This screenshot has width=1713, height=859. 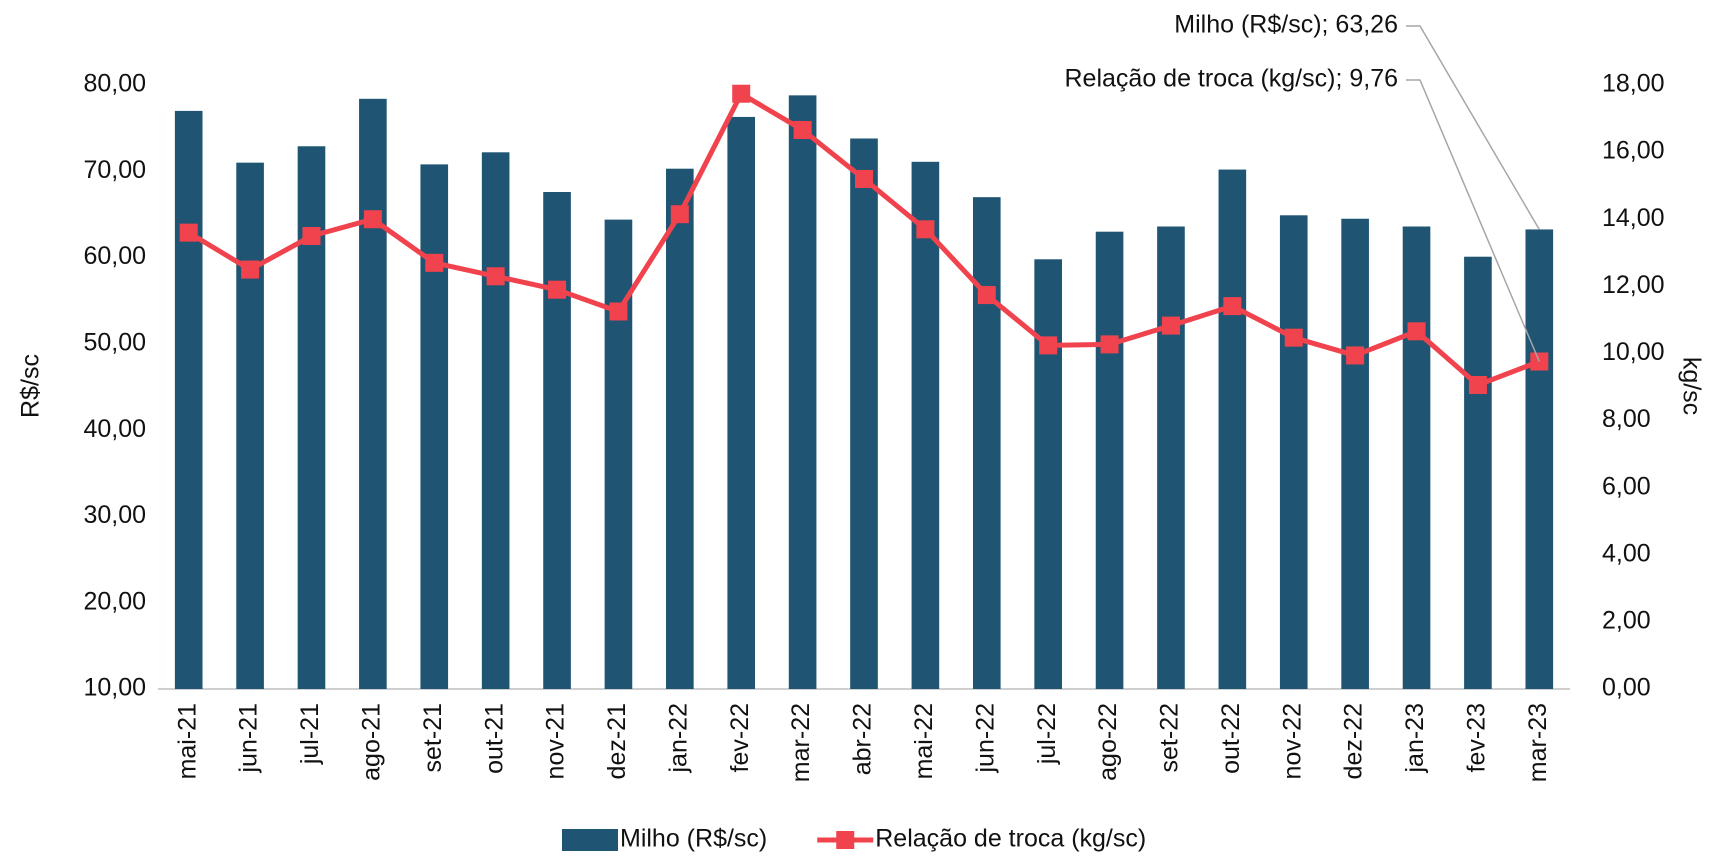 What do you see at coordinates (1292, 741) in the screenshot?
I see `x-tick-label: nov-22` at bounding box center [1292, 741].